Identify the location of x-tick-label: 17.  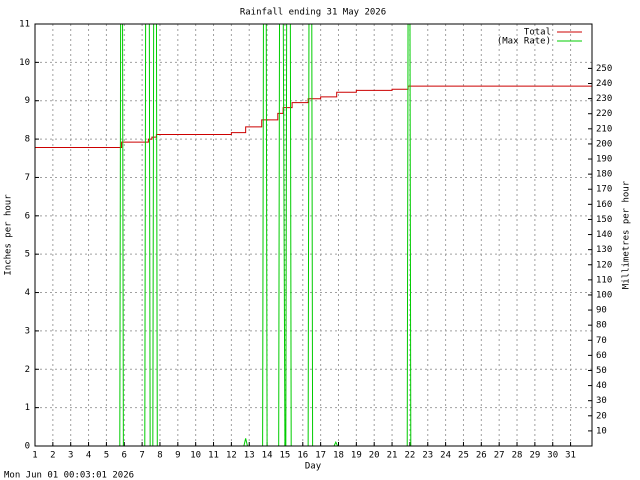
(320, 456).